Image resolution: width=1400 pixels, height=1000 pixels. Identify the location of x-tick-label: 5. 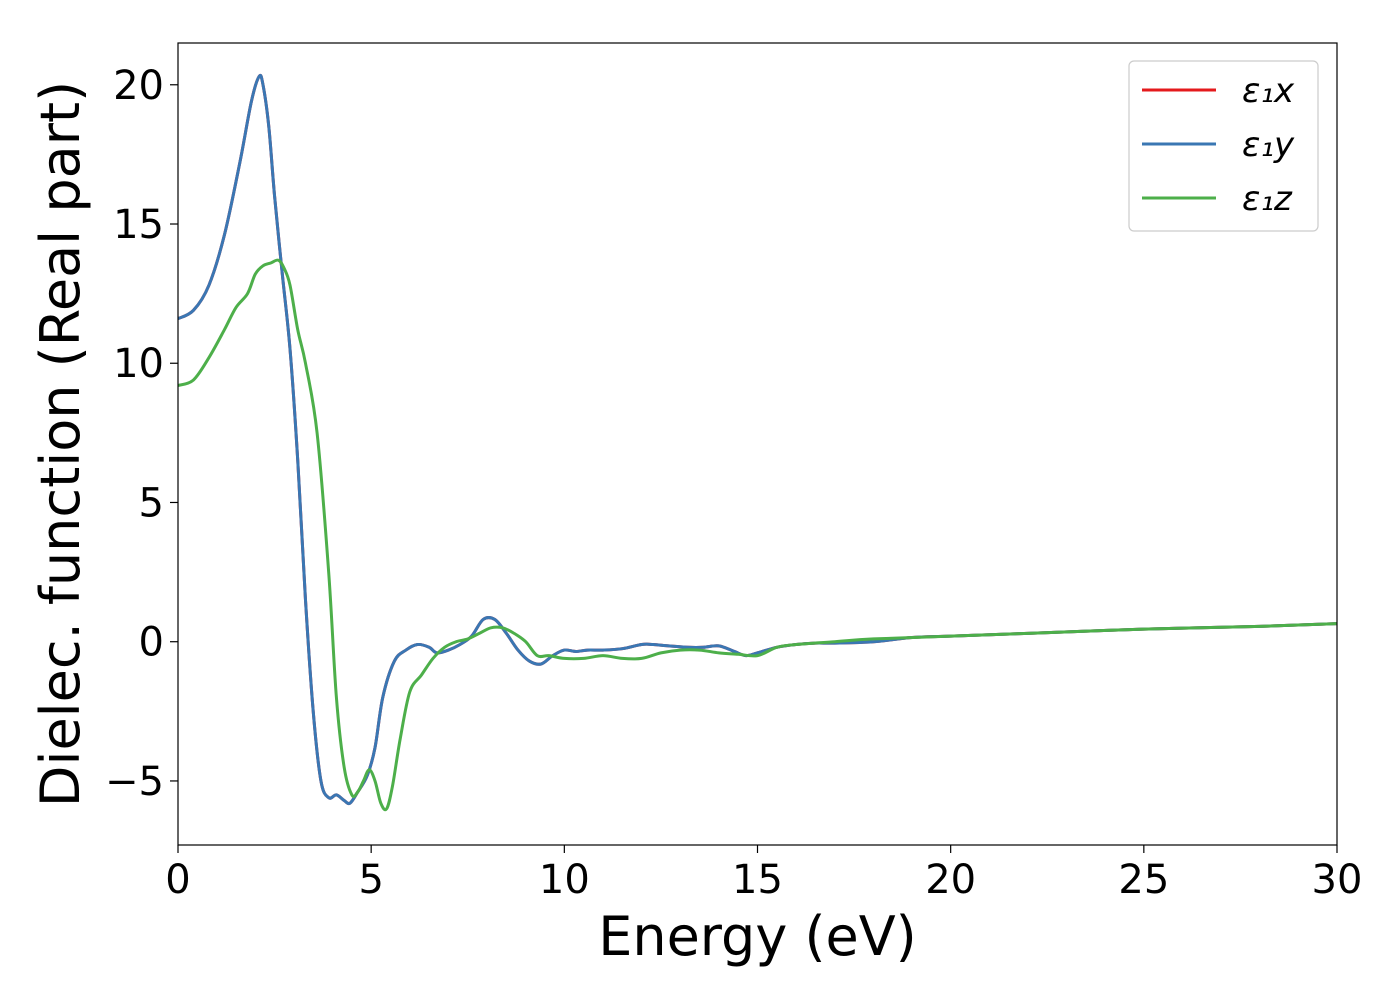
(370, 880).